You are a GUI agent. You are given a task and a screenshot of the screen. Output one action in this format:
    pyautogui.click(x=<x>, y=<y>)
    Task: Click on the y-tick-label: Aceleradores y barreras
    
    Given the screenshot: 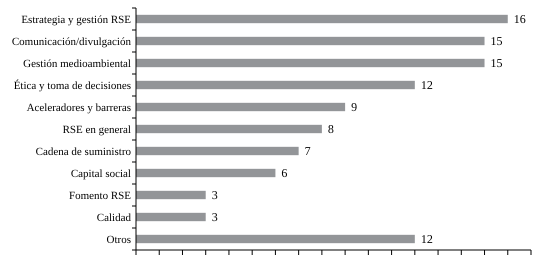 What is the action you would take?
    pyautogui.click(x=78, y=108)
    